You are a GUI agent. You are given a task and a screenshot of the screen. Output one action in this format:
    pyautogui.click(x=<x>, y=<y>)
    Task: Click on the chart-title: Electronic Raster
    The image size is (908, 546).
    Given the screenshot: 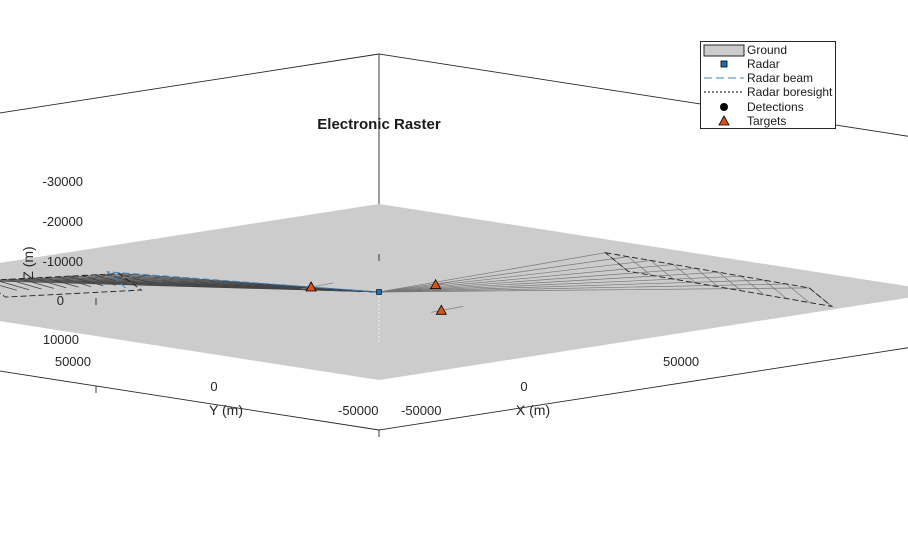 What is the action you would take?
    pyautogui.click(x=379, y=124)
    